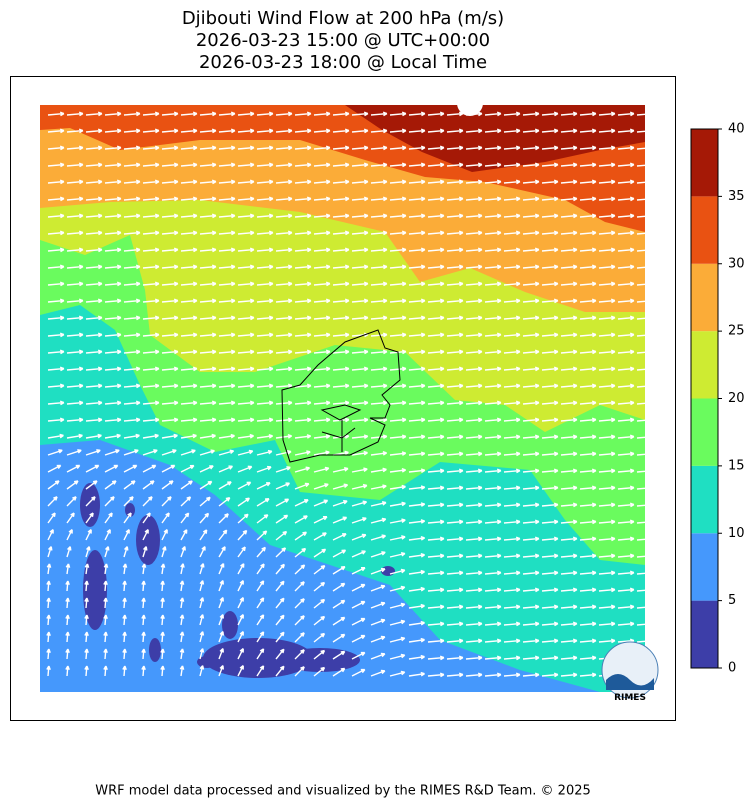  What do you see at coordinates (320, 660) in the screenshot?
I see `contour-fill` at bounding box center [320, 660].